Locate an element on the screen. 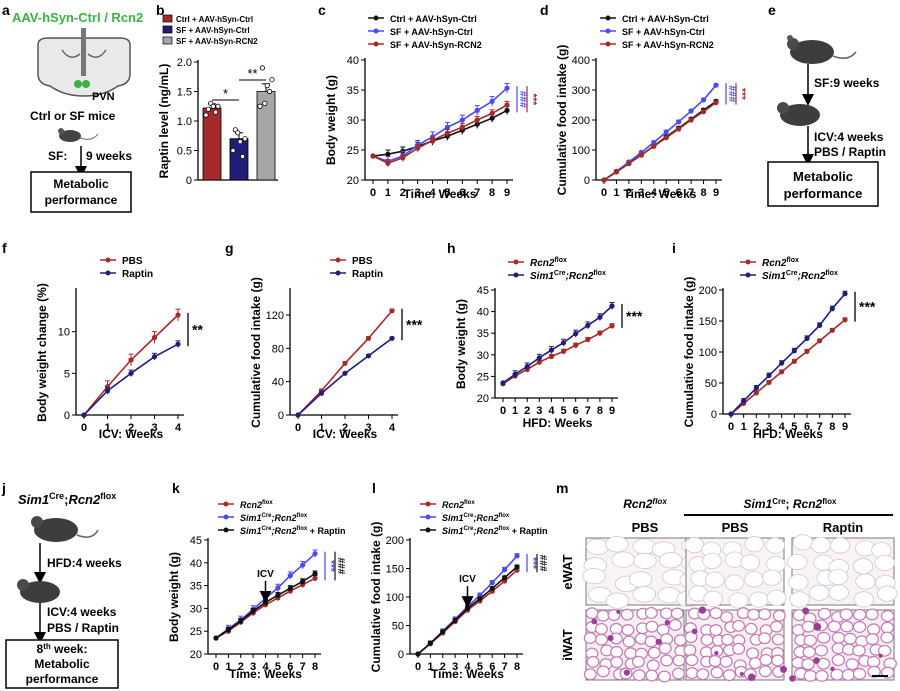 This screenshot has height=691, width=900. panel-letter-e: e is located at coordinates (772, 10).